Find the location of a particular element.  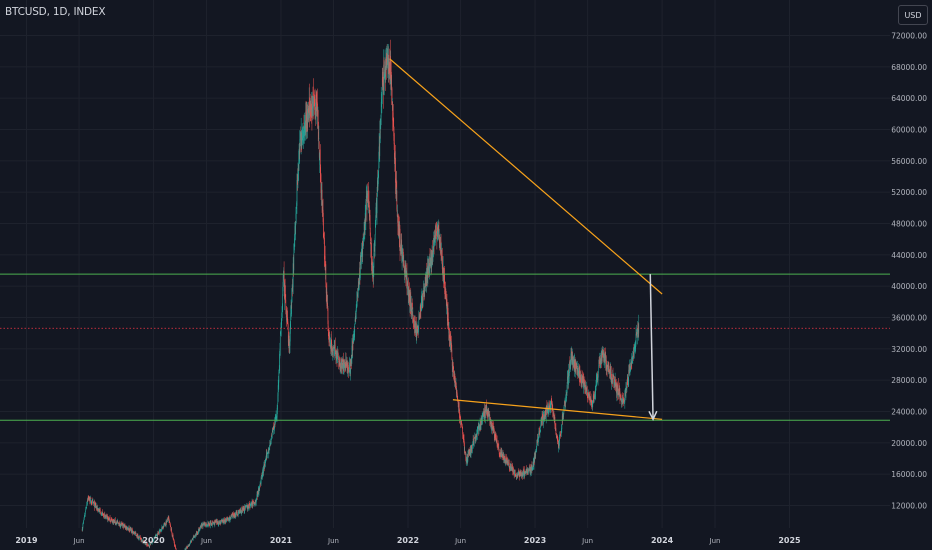

time-tick-label: 2019 is located at coordinates (26, 540).